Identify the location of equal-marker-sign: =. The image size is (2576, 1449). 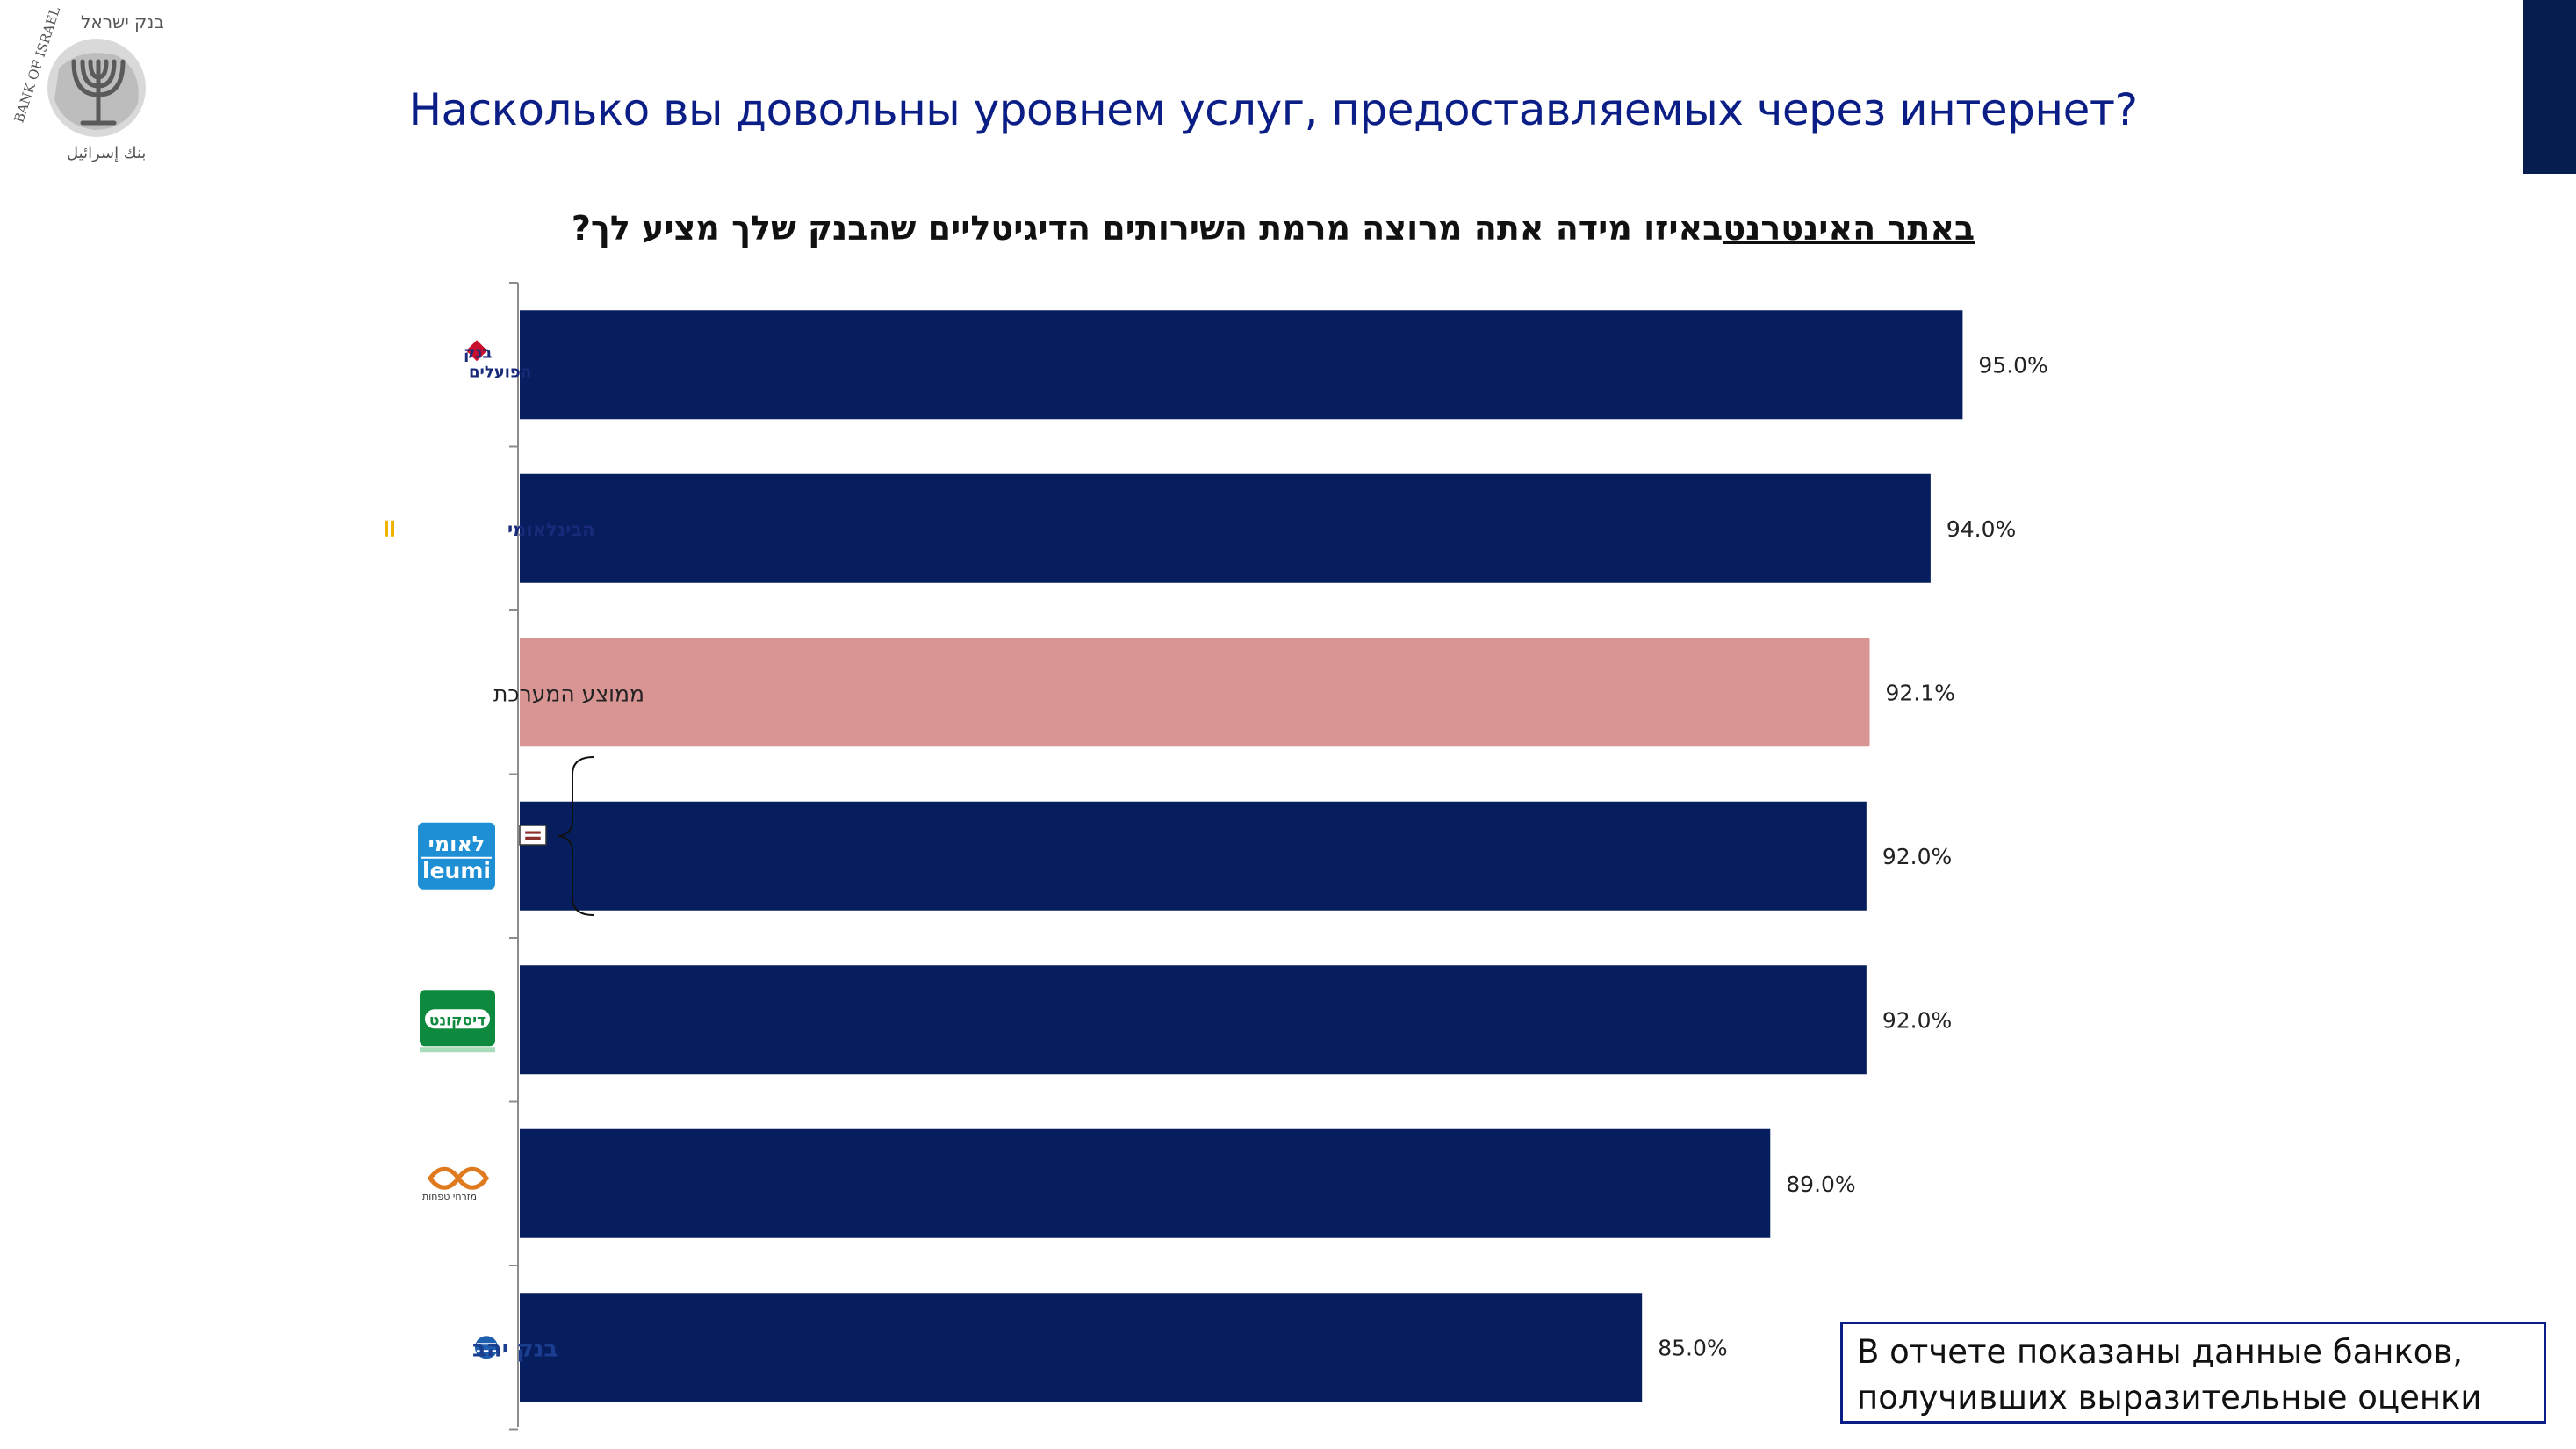
(532, 835).